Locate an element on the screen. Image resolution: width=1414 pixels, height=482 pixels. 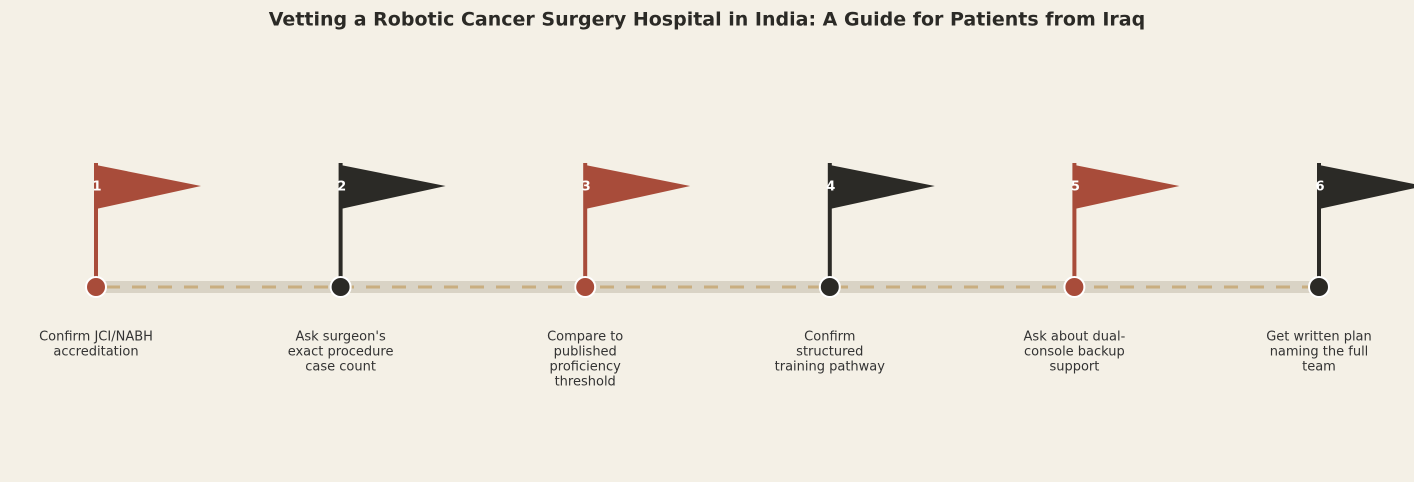
step-label: case count is located at coordinates (340, 367).